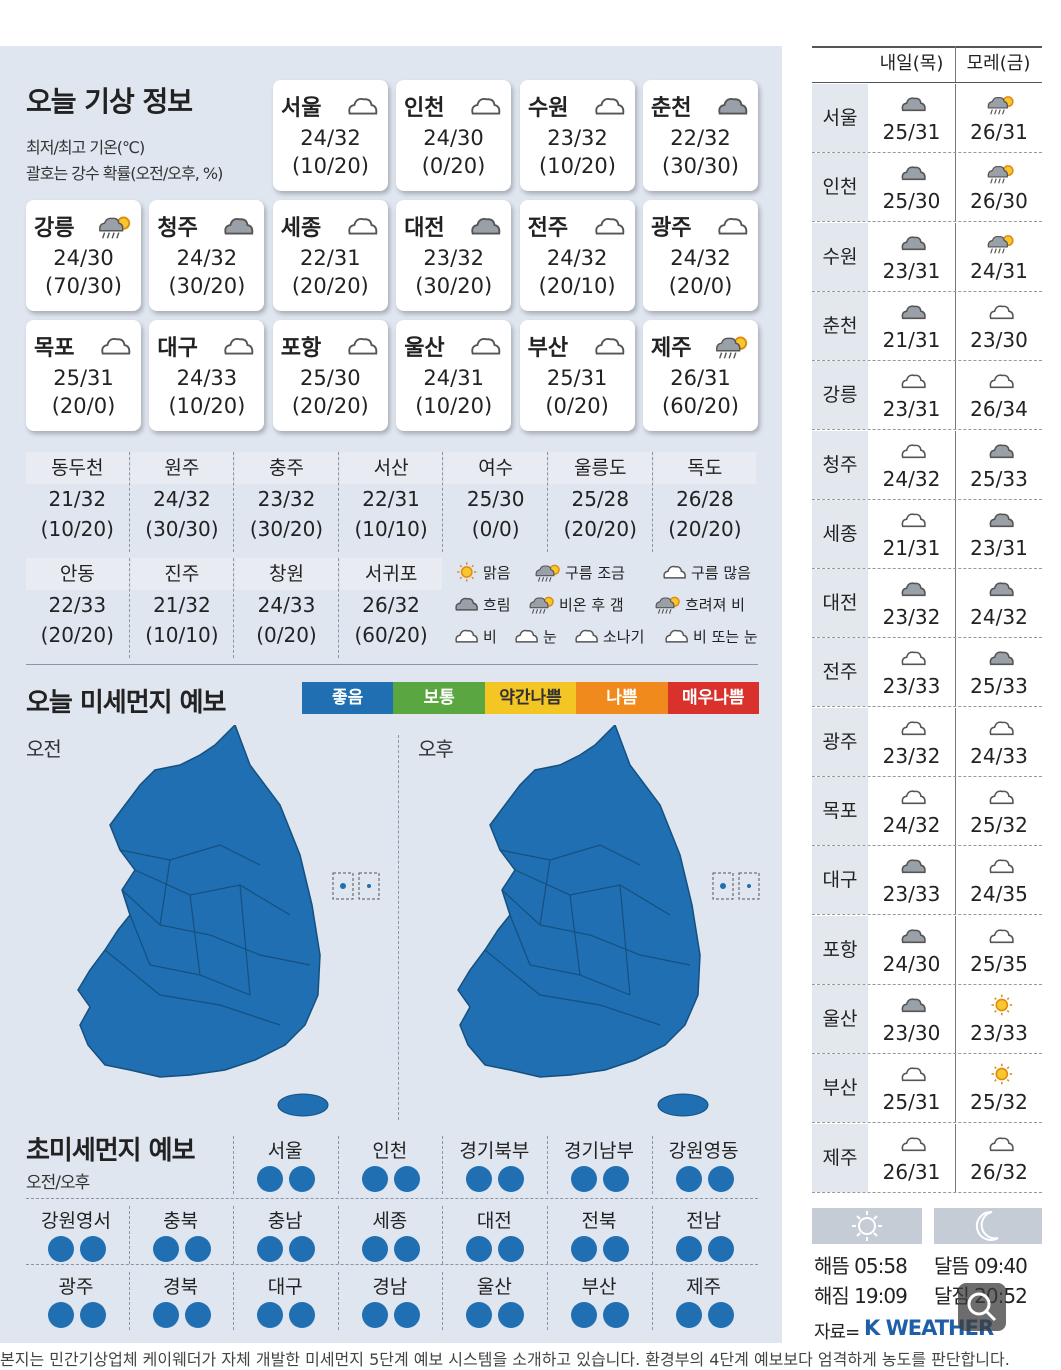 Image resolution: width=1061 pixels, height=1370 pixels. I want to click on city-prob: (20/0), so click(83, 406).